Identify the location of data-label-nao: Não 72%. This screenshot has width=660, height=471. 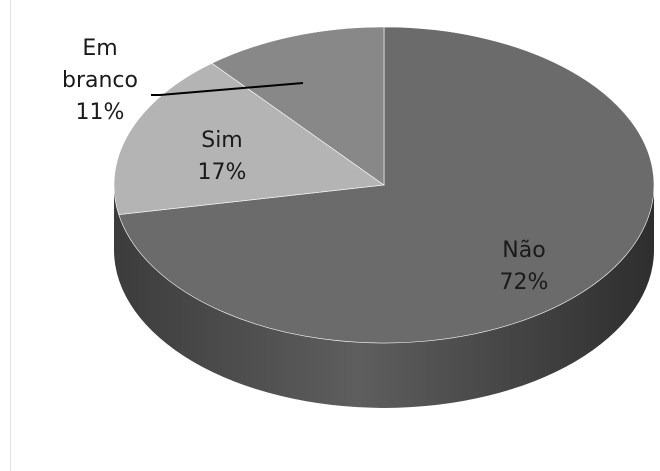
(524, 266).